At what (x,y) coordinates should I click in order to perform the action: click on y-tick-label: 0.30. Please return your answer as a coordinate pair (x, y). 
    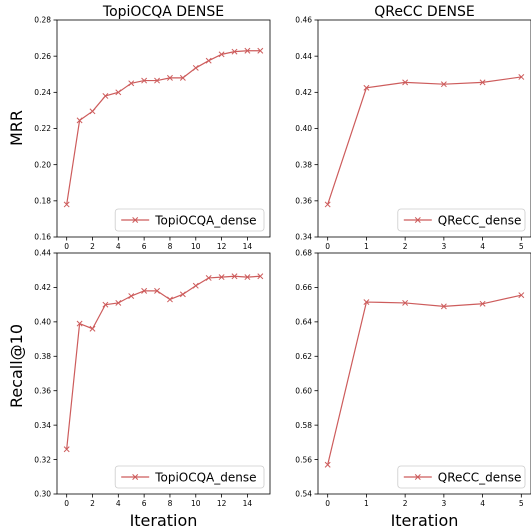
    Looking at the image, I should click on (42, 494).